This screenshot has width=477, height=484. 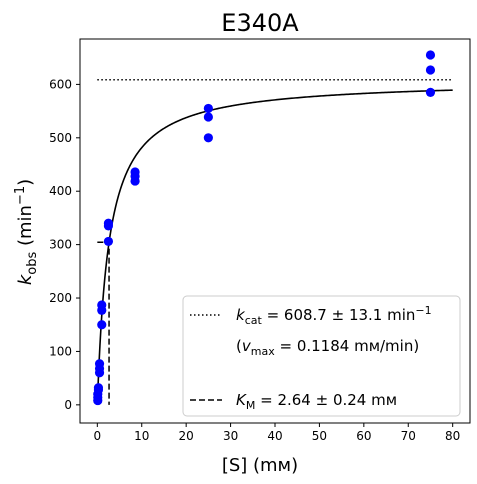 What do you see at coordinates (98, 436) in the screenshot?
I see `x-tick-label: 0` at bounding box center [98, 436].